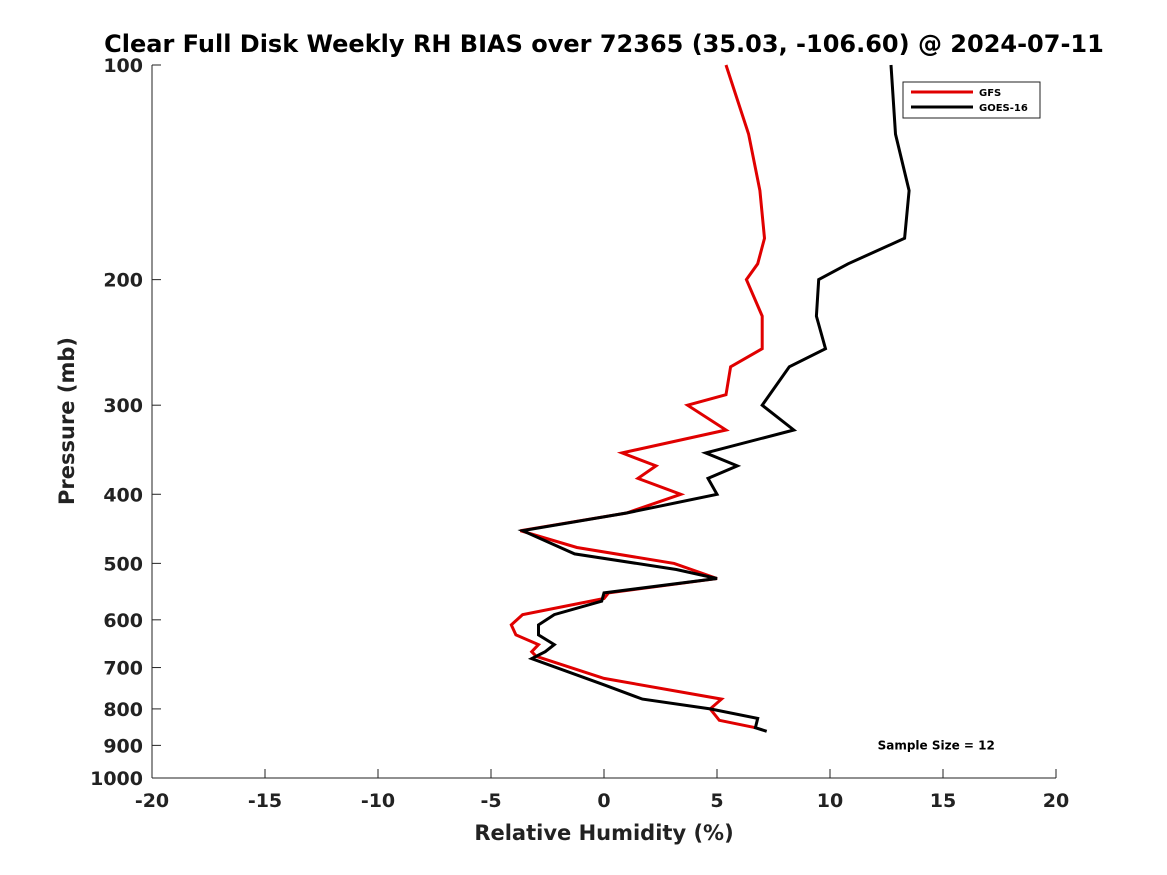  What do you see at coordinates (123, 406) in the screenshot?
I see `y-tick-label: 300` at bounding box center [123, 406].